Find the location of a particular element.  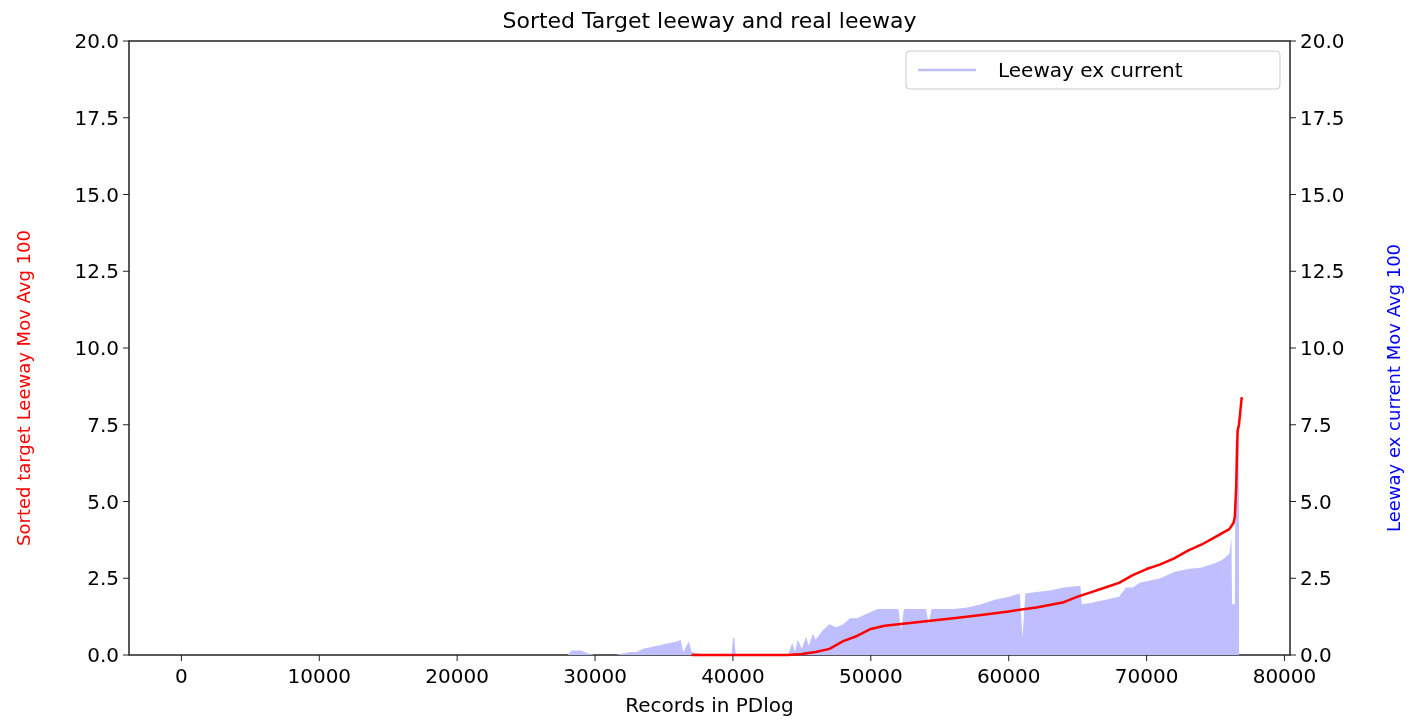

legend-label: Leeway ex current is located at coordinates (1090, 70).